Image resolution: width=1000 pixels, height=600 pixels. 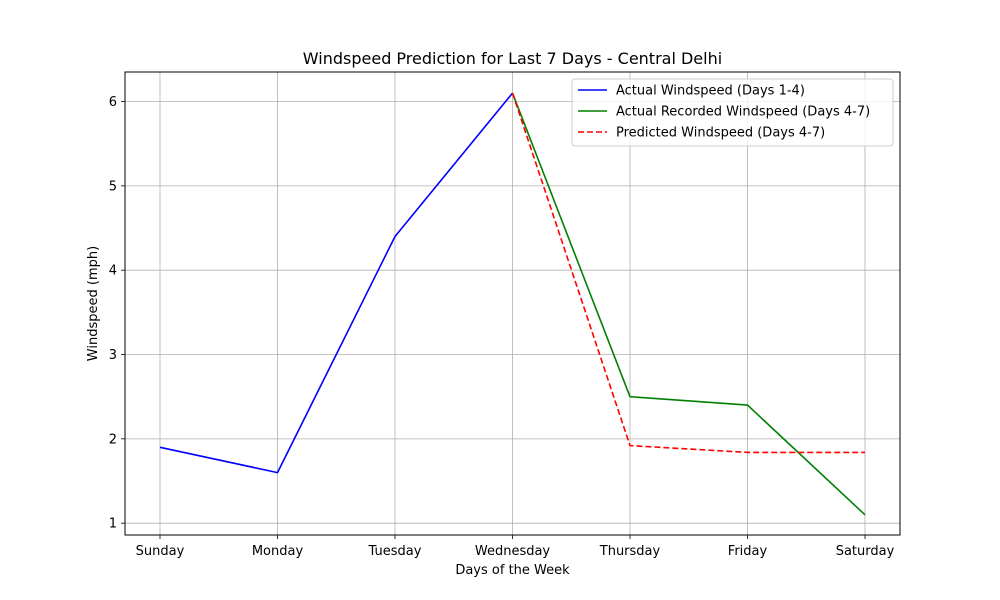 I want to click on legend-label: Actual Windspeed (Days 1-4), so click(x=710, y=91).